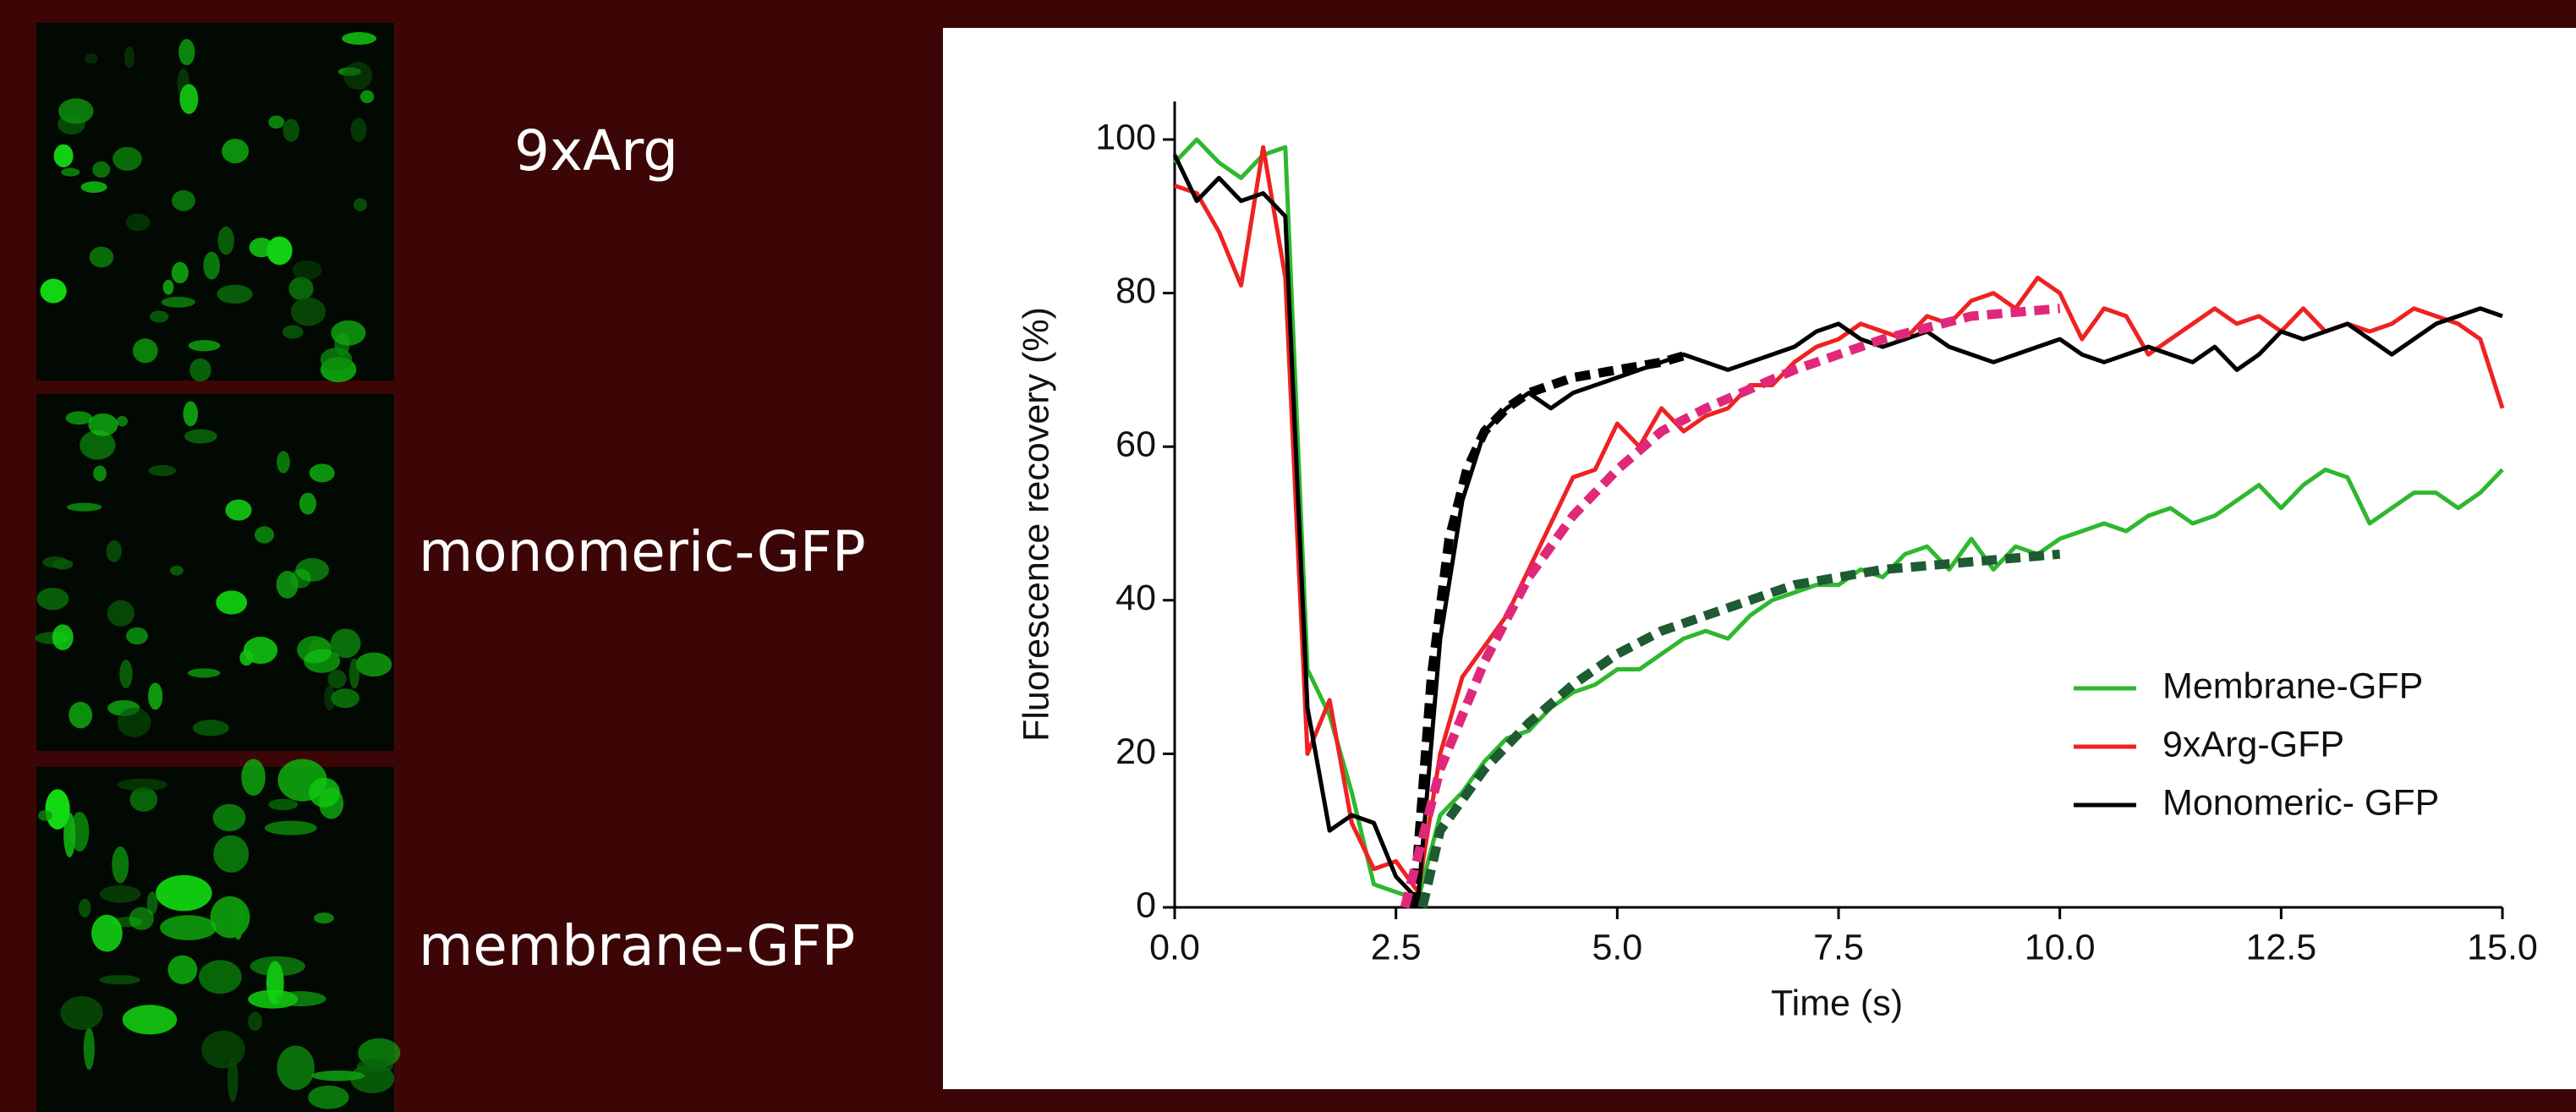 Image resolution: width=2576 pixels, height=1112 pixels. I want to click on micrograph, so click(215, 202).